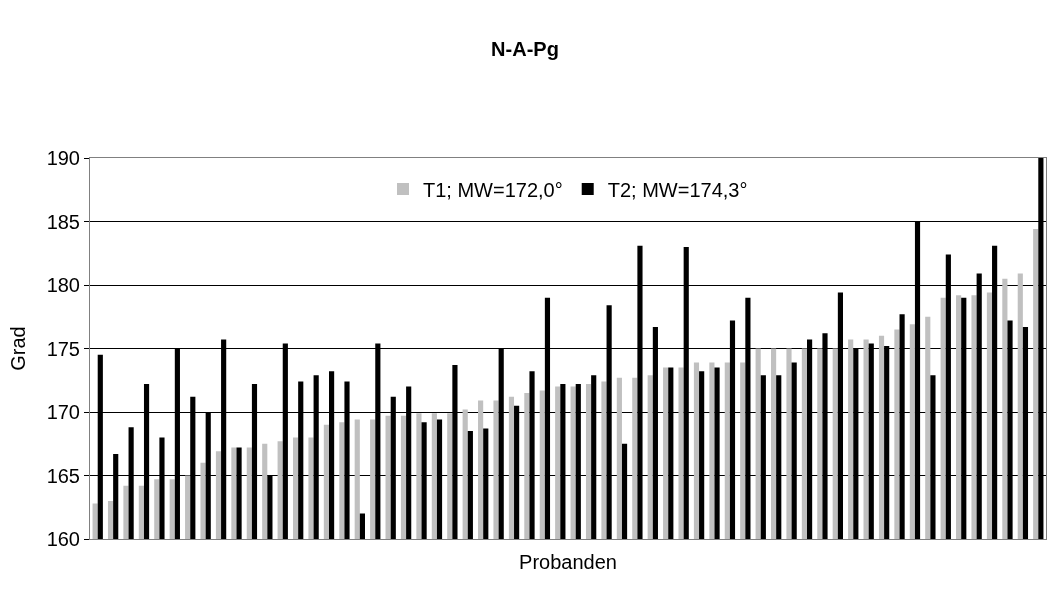  I want to click on y-tick-label: 190, so click(63, 158).